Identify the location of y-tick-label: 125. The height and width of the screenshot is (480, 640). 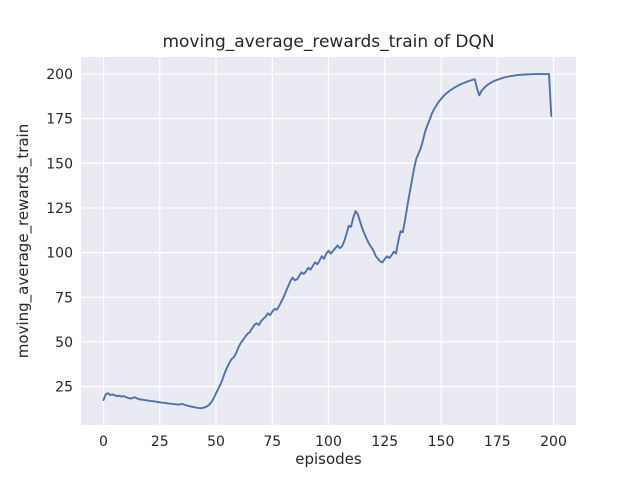
(59, 209).